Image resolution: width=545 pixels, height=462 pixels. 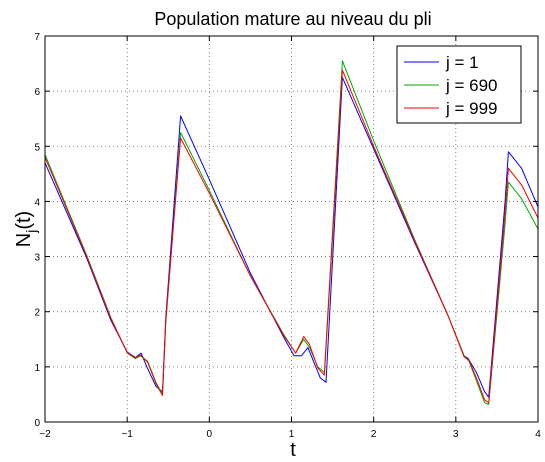 What do you see at coordinates (292, 434) in the screenshot?
I see `x-tick-label: 1` at bounding box center [292, 434].